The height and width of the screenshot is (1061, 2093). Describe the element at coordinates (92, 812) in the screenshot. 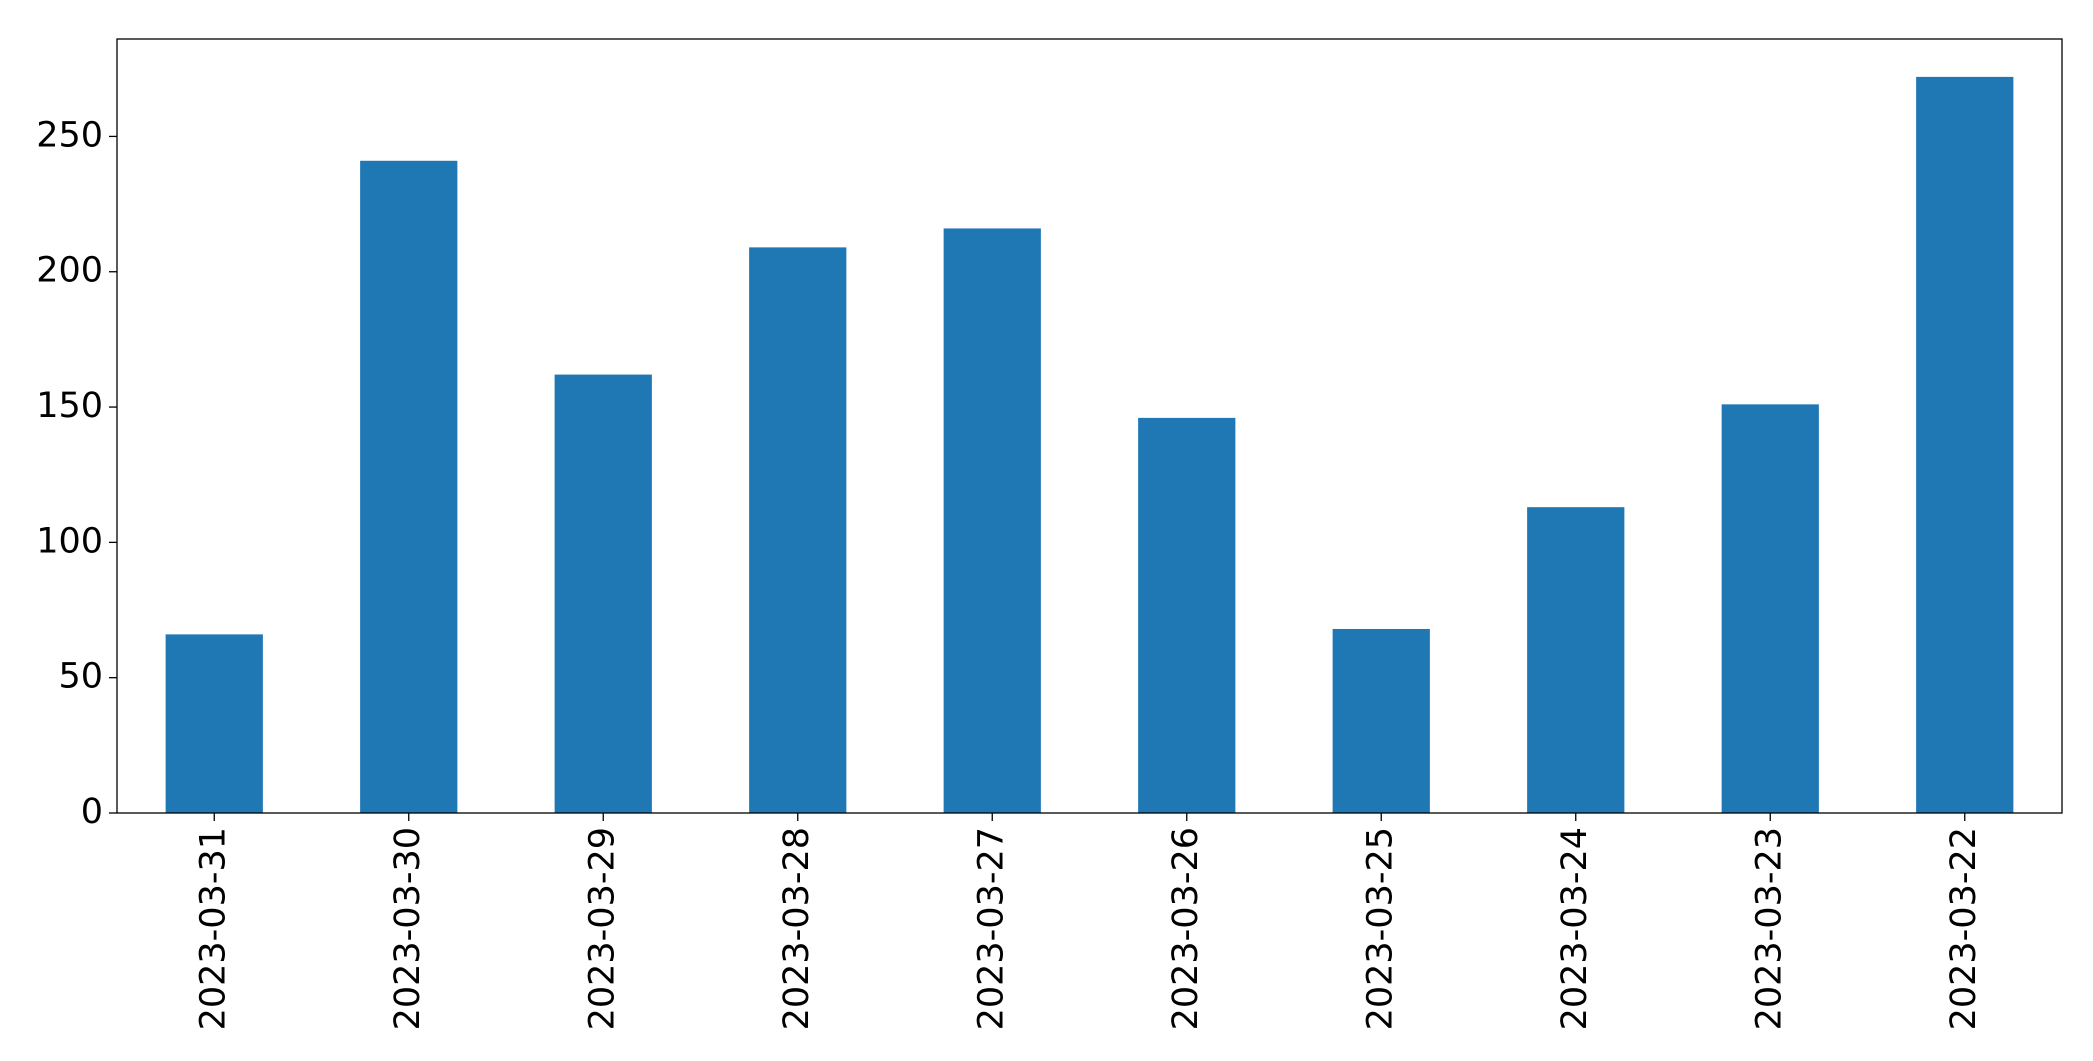

I see `y-tick-label: 0` at that location.